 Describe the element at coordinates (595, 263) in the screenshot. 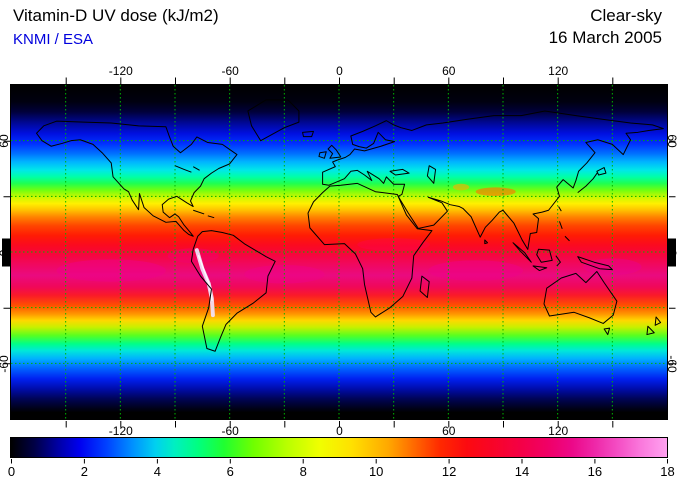

I see `new-guinea-outline` at that location.